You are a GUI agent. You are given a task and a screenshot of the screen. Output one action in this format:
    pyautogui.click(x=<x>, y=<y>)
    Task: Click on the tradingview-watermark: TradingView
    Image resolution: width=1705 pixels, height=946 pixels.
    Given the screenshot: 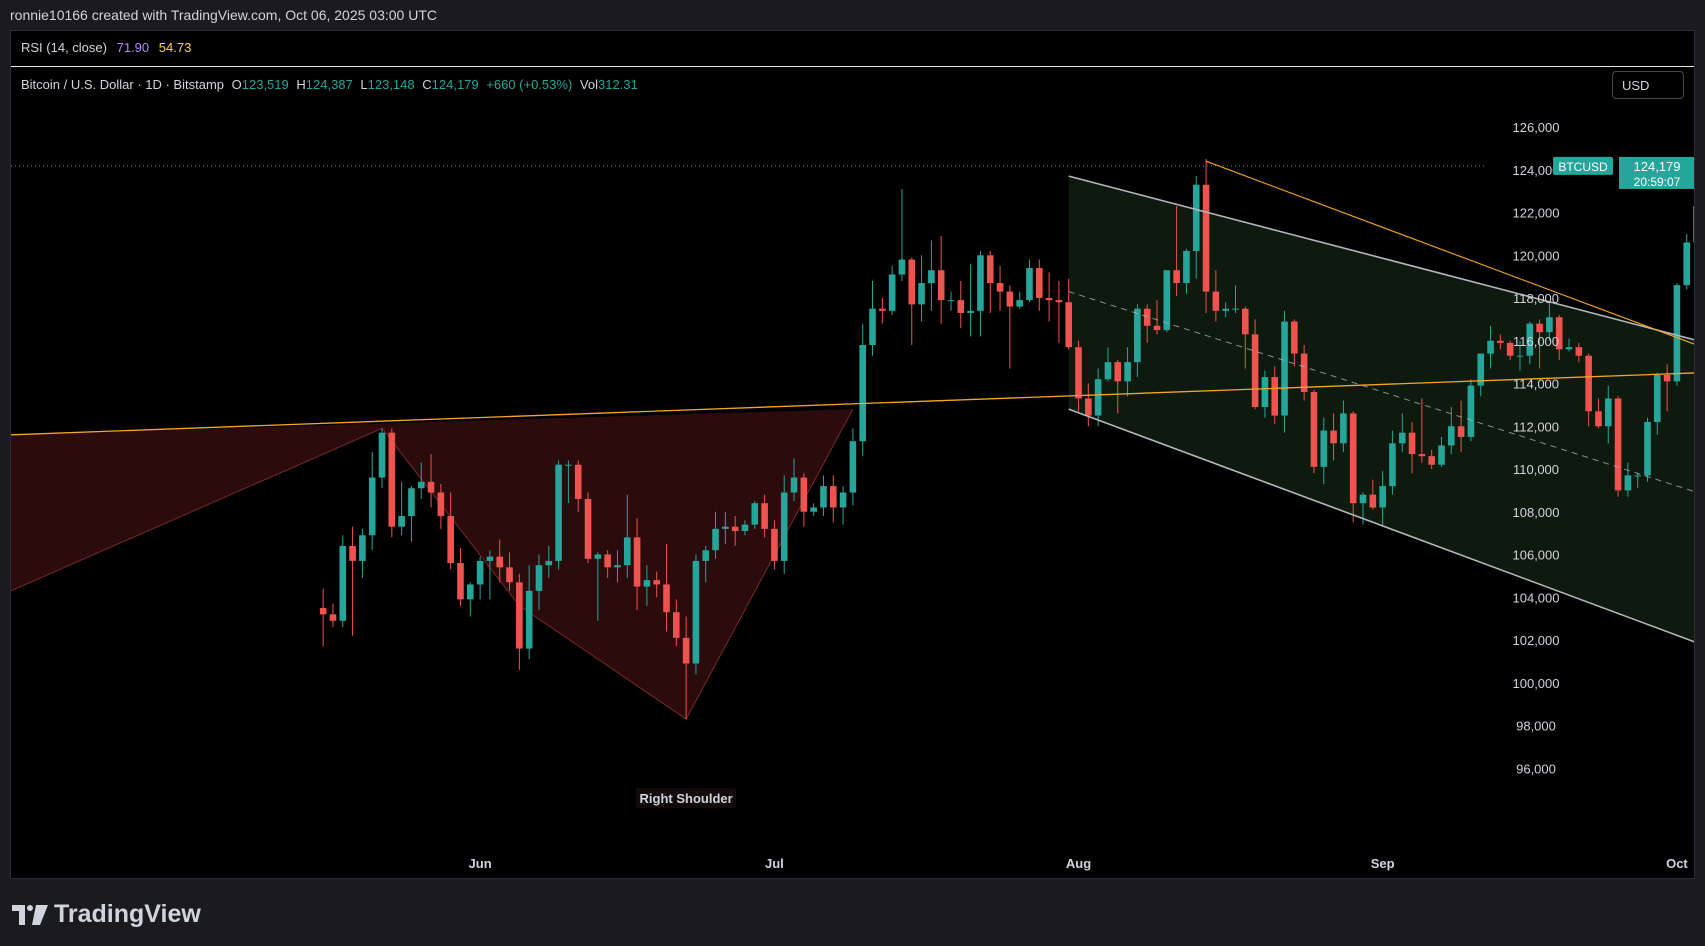 What is the action you would take?
    pyautogui.click(x=106, y=914)
    